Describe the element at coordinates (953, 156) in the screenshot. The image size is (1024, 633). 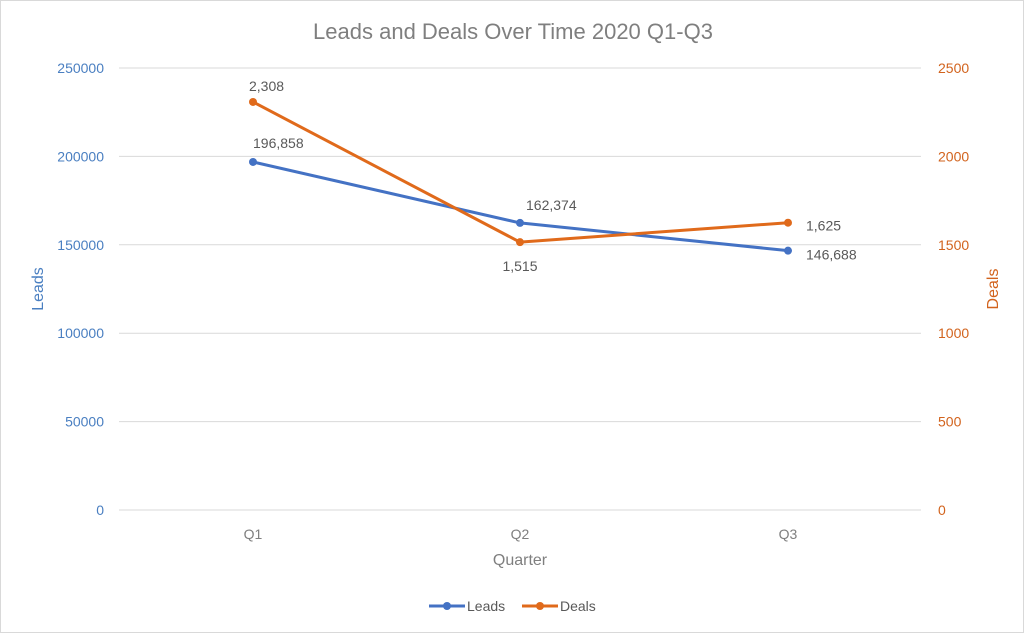
I see `right-tick-label: 2000` at that location.